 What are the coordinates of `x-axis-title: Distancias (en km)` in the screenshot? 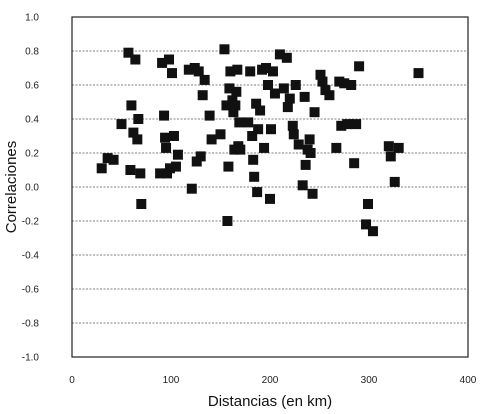 It's located at (270, 401).